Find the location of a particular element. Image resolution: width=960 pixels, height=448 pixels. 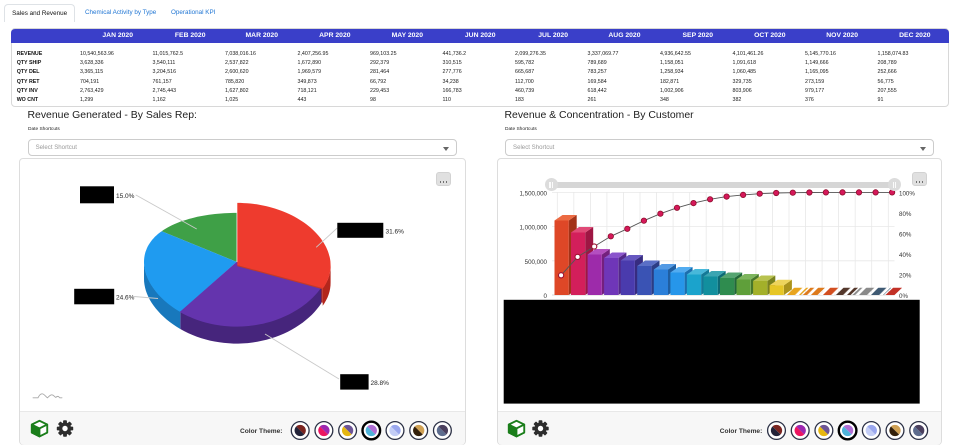

svg-text: 20% is located at coordinates (905, 276).